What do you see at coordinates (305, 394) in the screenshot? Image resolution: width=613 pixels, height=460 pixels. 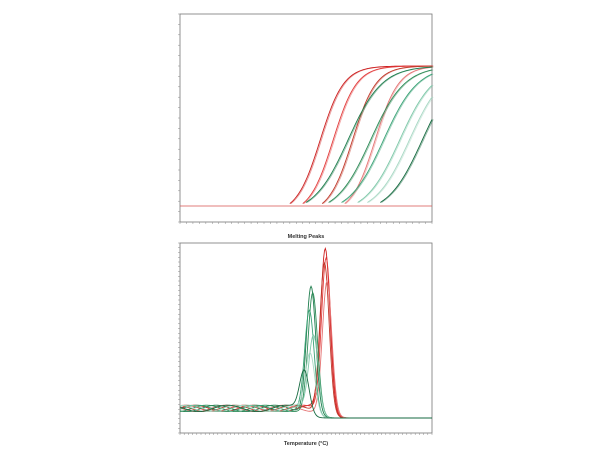 I see `melt-curve` at bounding box center [305, 394].